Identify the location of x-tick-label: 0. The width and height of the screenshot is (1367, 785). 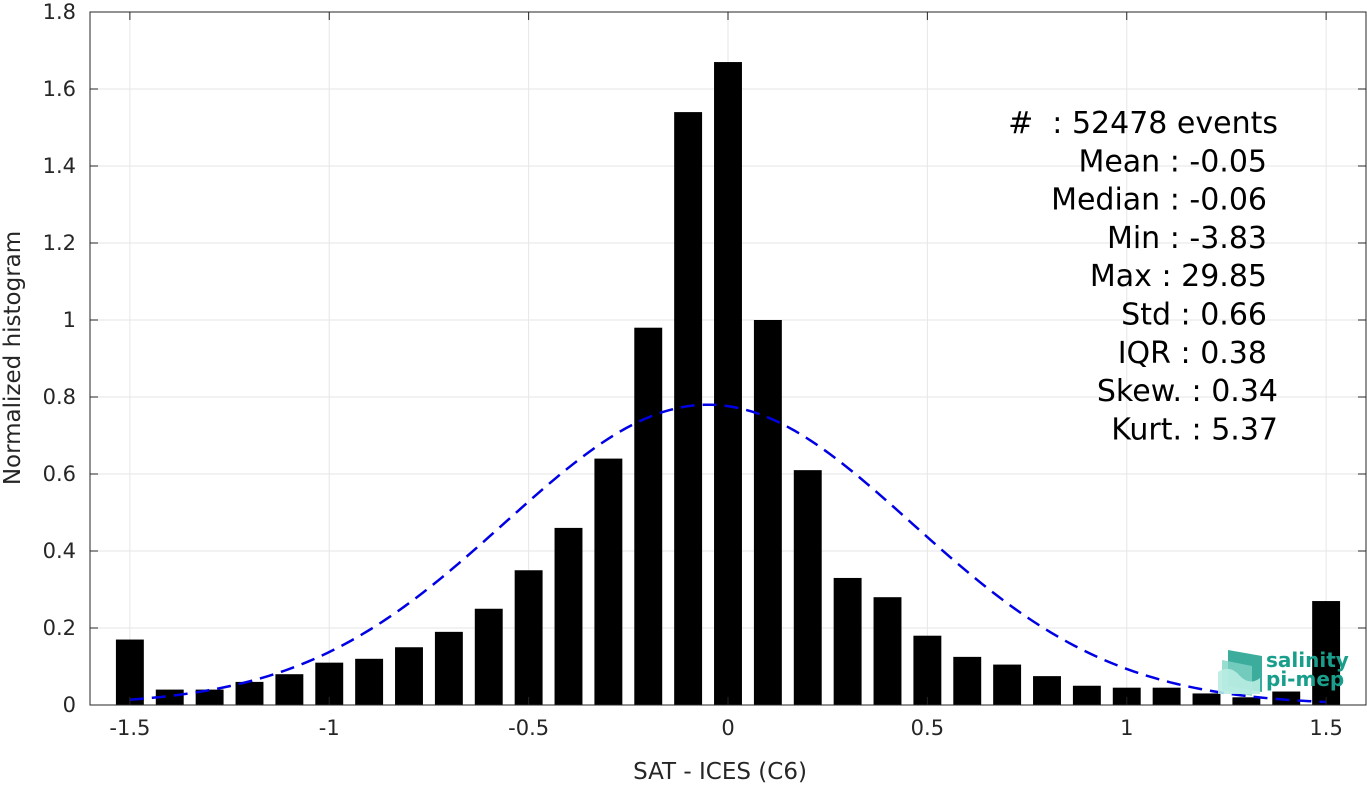
(727, 728).